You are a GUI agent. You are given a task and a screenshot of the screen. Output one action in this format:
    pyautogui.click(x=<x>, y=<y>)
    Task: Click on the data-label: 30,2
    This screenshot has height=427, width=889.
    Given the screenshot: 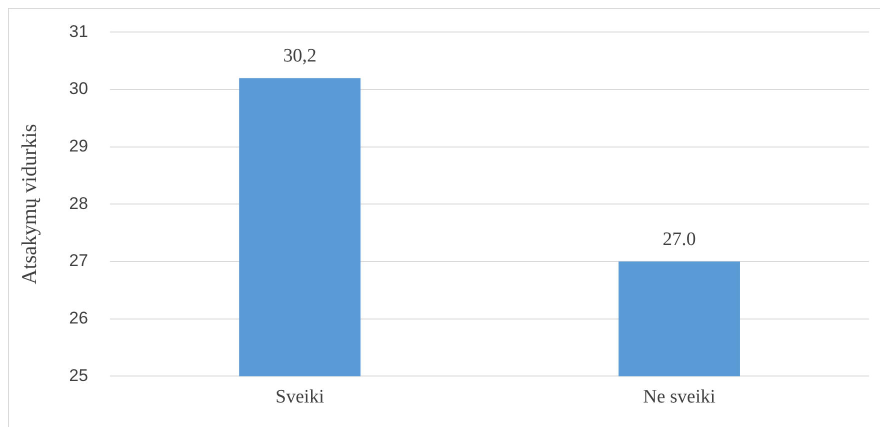 What is the action you would take?
    pyautogui.click(x=299, y=56)
    